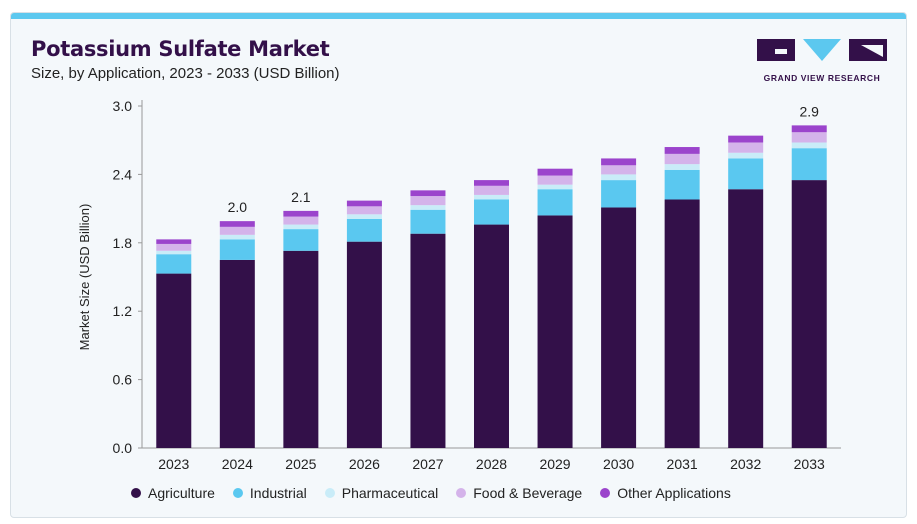 Image resolution: width=917 pixels, height=524 pixels. I want to click on y-tick-label: 0.0, so click(123, 448).